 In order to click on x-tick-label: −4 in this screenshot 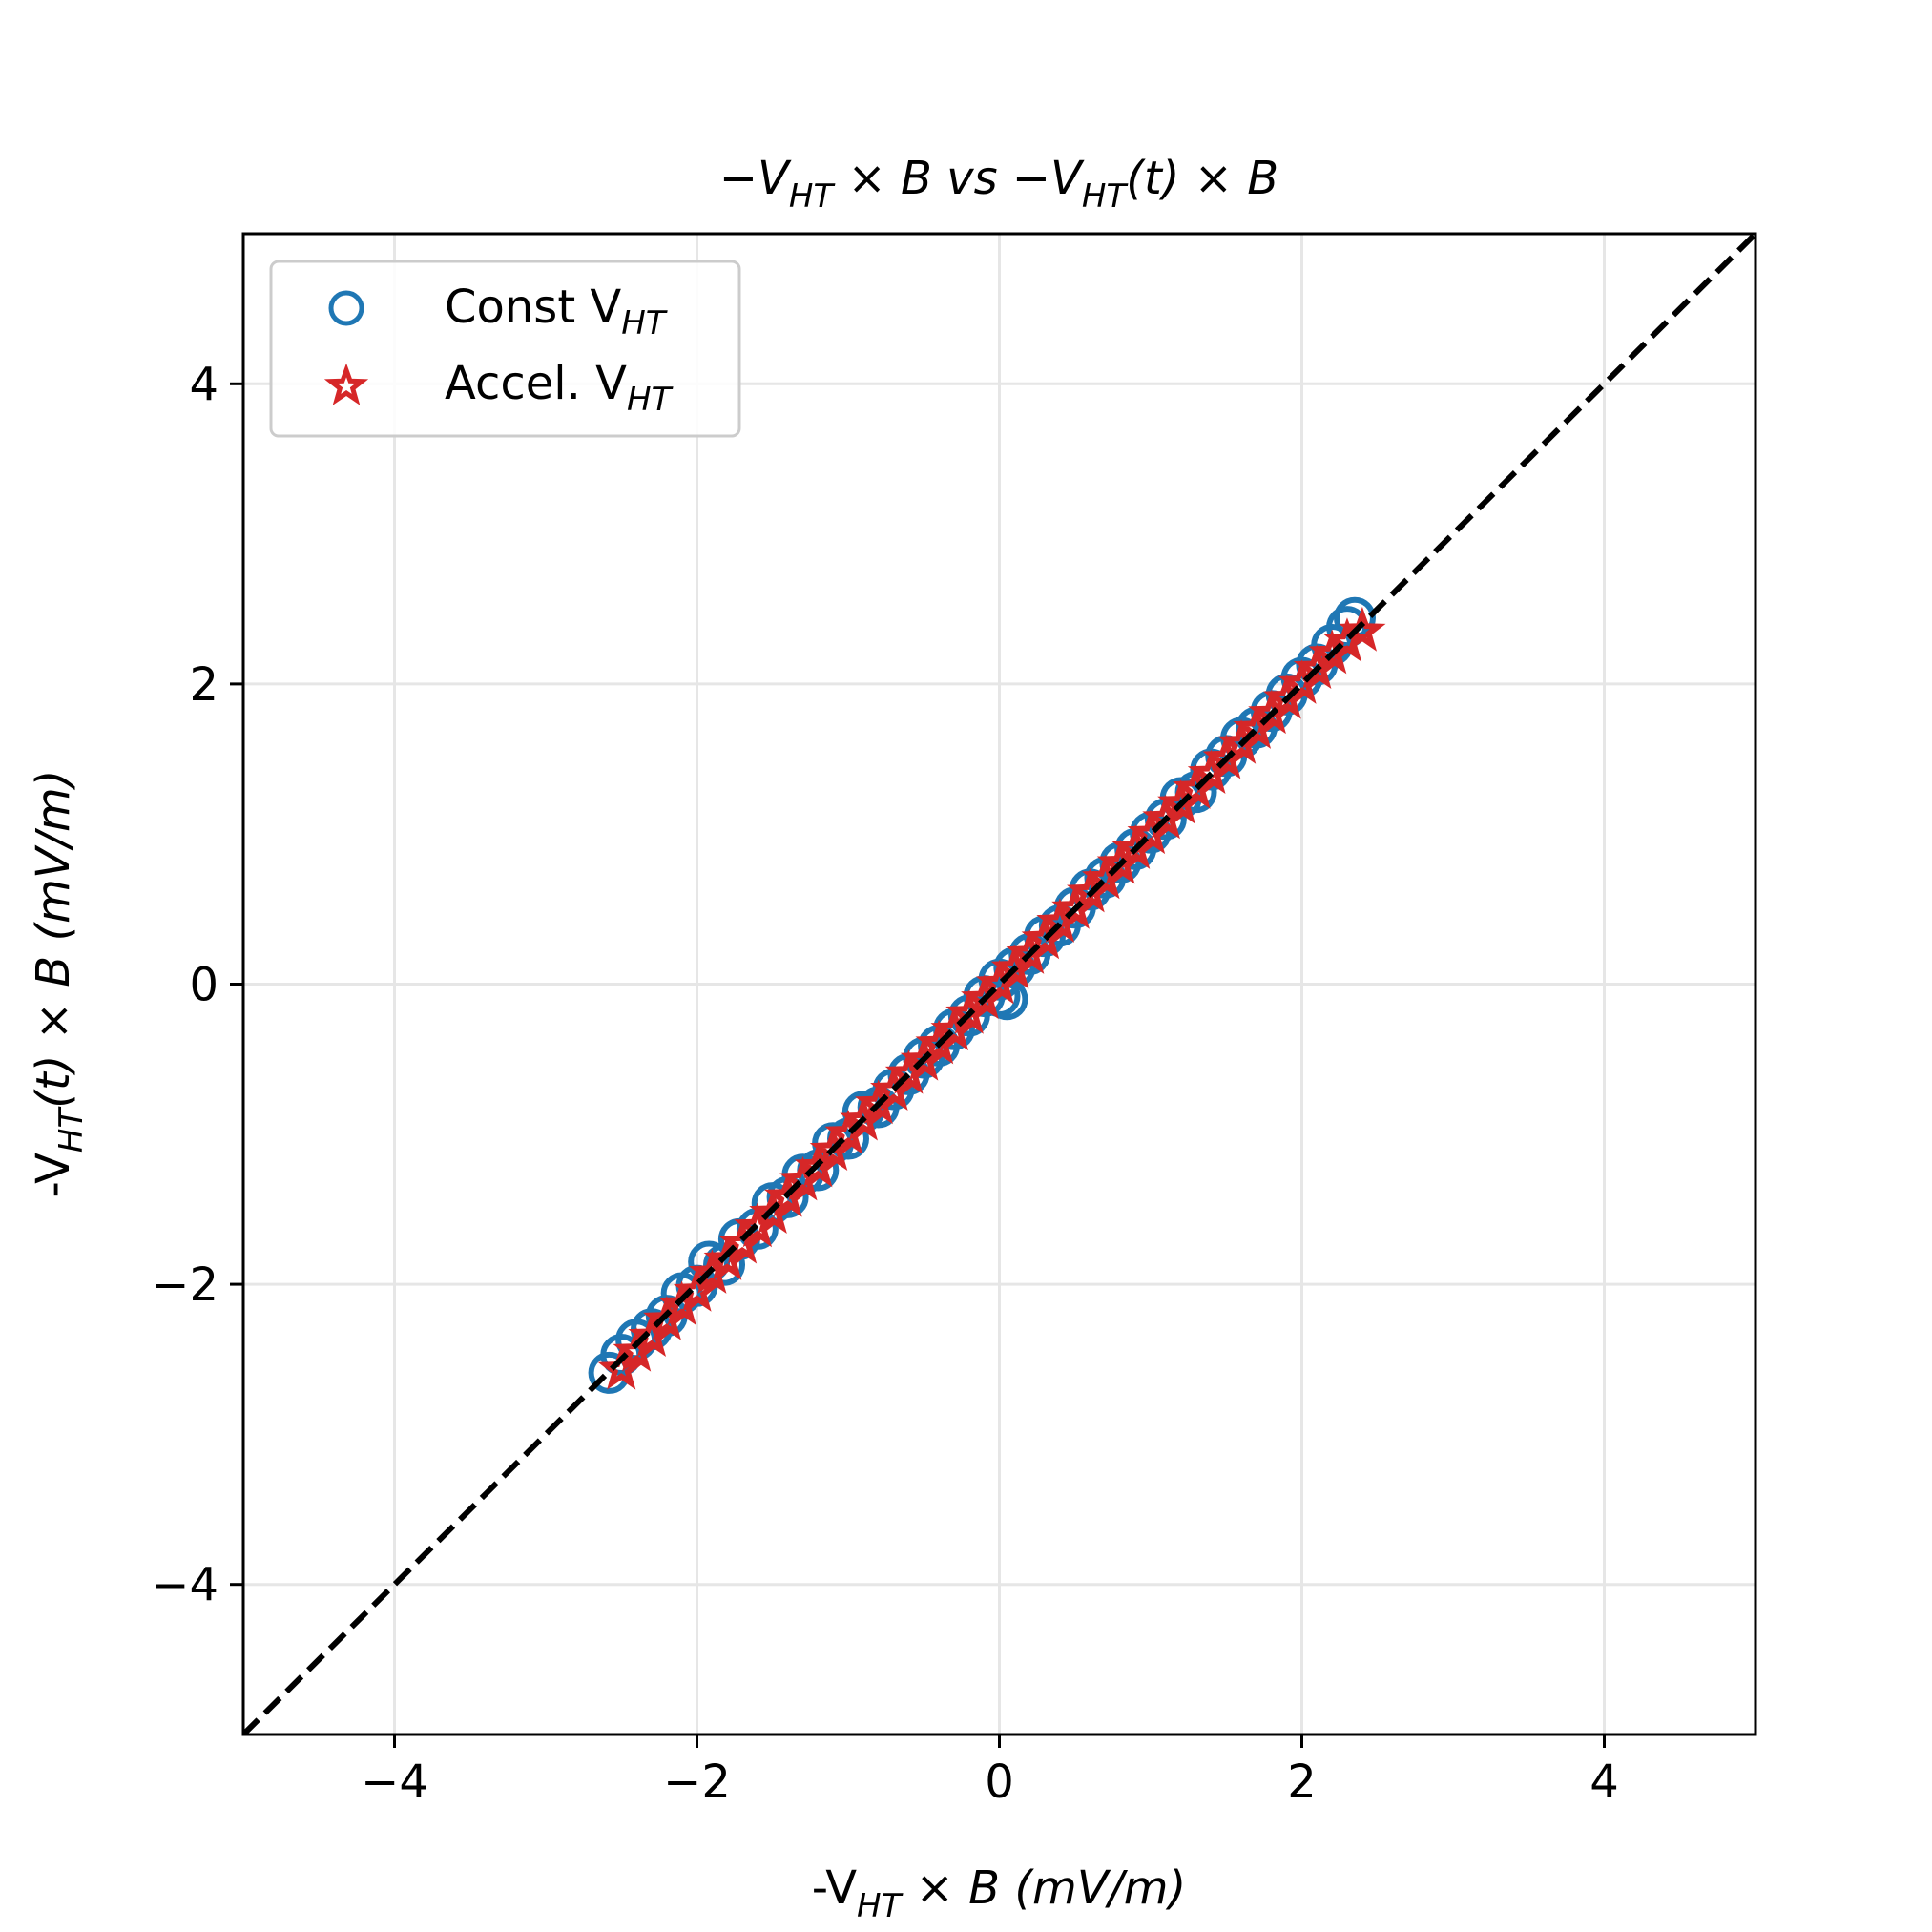, I will do `click(394, 1782)`.